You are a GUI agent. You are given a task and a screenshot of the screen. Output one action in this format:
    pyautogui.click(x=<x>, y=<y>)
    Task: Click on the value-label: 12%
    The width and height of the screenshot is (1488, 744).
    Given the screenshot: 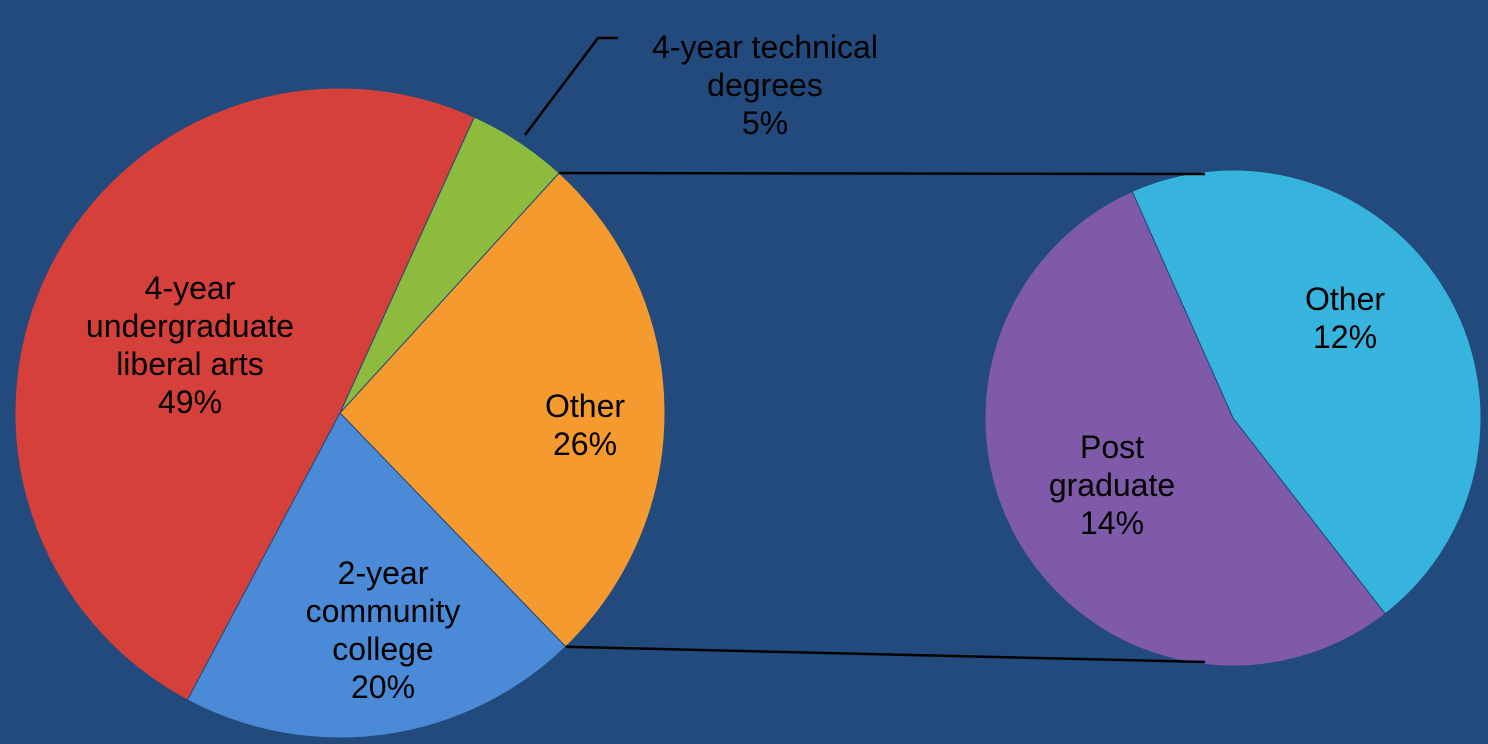 What is the action you would take?
    pyautogui.click(x=1345, y=337)
    